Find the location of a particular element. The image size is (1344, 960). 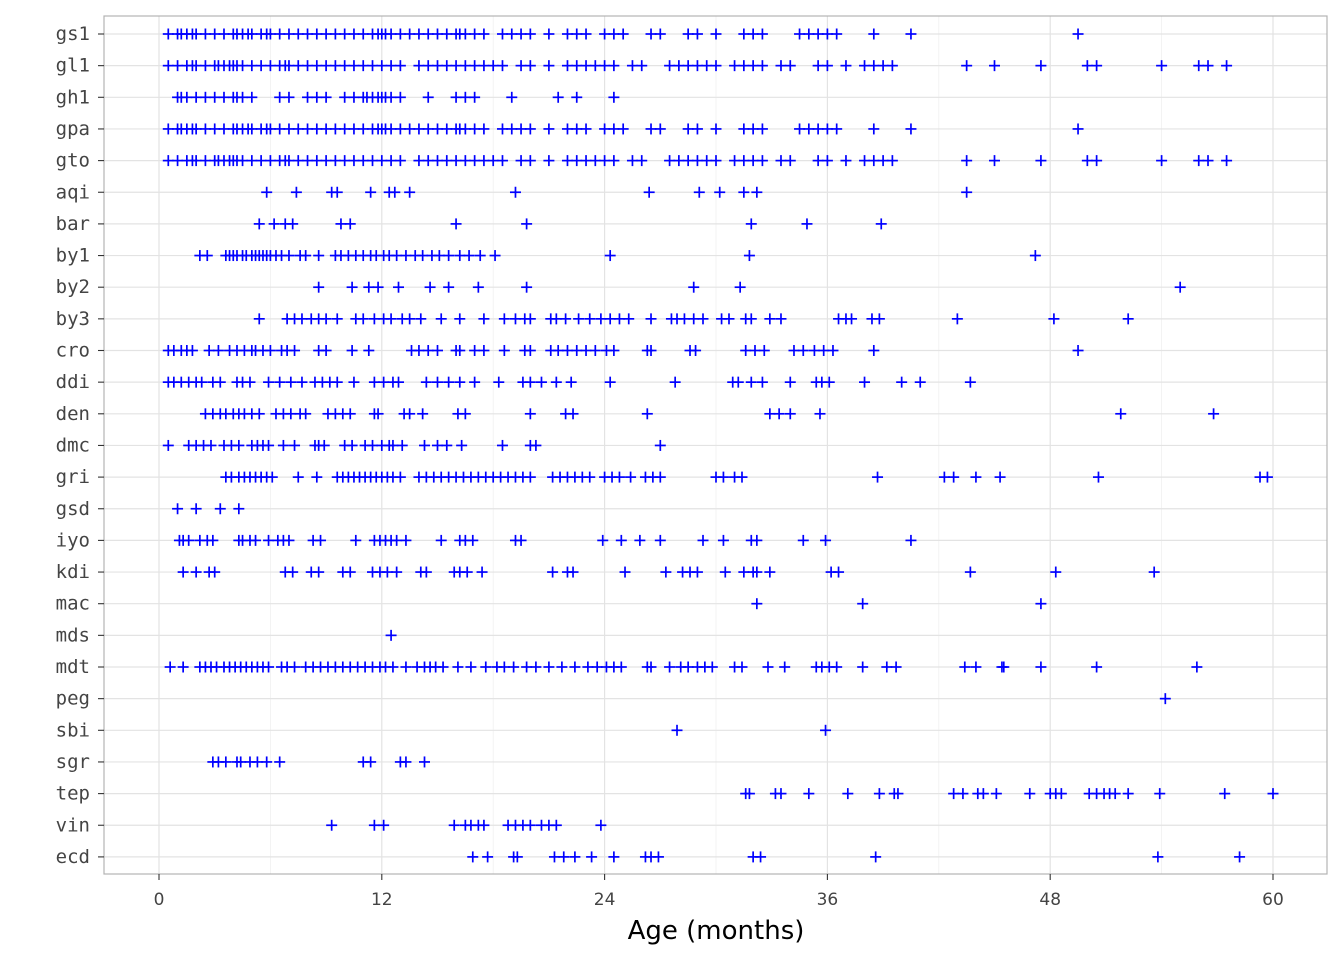

y-tick-label-gto: gto is located at coordinates (73, 161).